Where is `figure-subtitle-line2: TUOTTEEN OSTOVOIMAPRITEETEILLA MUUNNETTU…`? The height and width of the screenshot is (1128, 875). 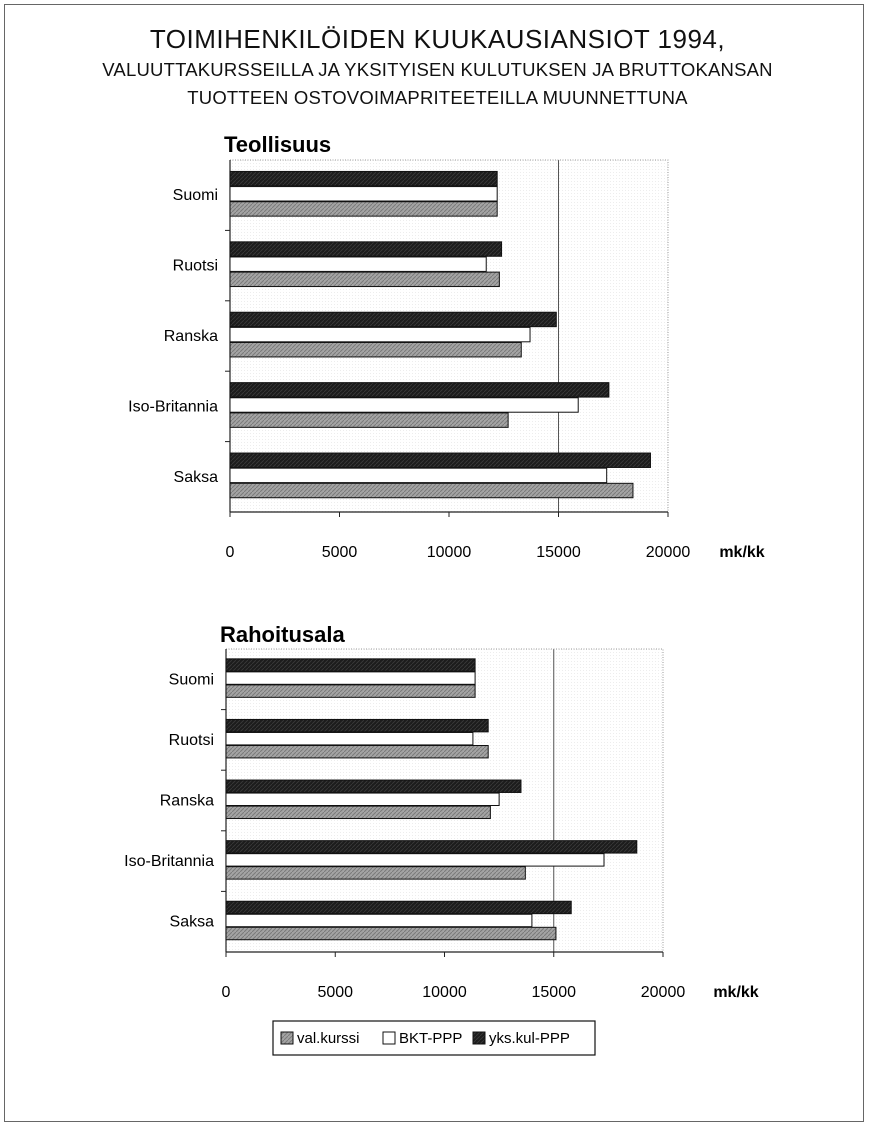 figure-subtitle-line2: TUOTTEEN OSTOVOIMAPRITEETEILLA MUUNNETTU… is located at coordinates (437, 97).